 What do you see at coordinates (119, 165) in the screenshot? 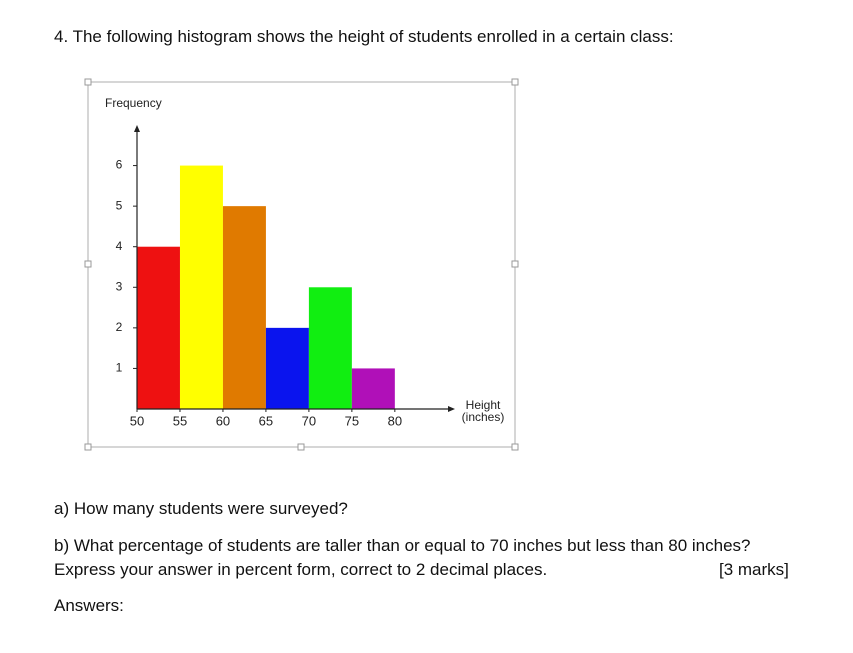
I see `y-tick-label: 6` at bounding box center [119, 165].